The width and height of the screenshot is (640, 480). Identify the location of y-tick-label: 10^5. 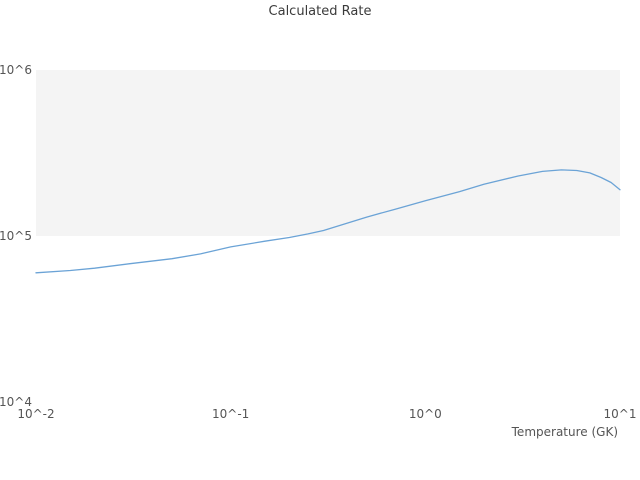
(16, 236).